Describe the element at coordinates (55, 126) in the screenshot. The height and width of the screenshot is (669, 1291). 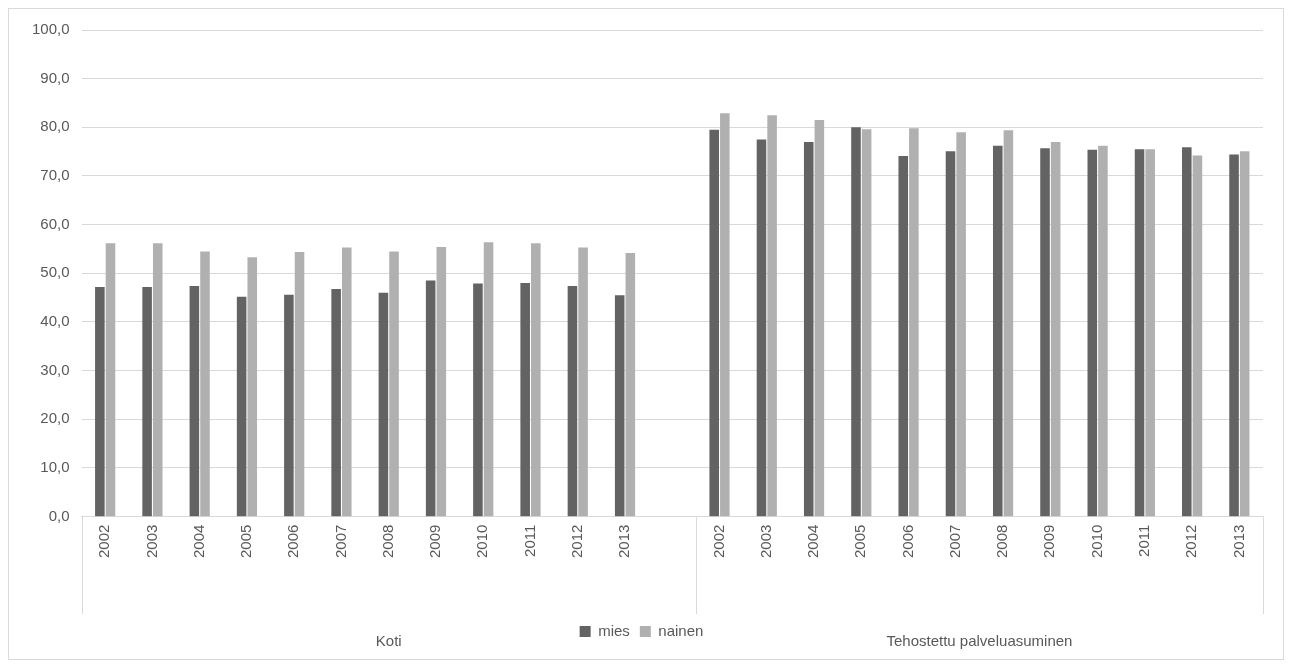
I see `y-tick-label: 80,0` at that location.